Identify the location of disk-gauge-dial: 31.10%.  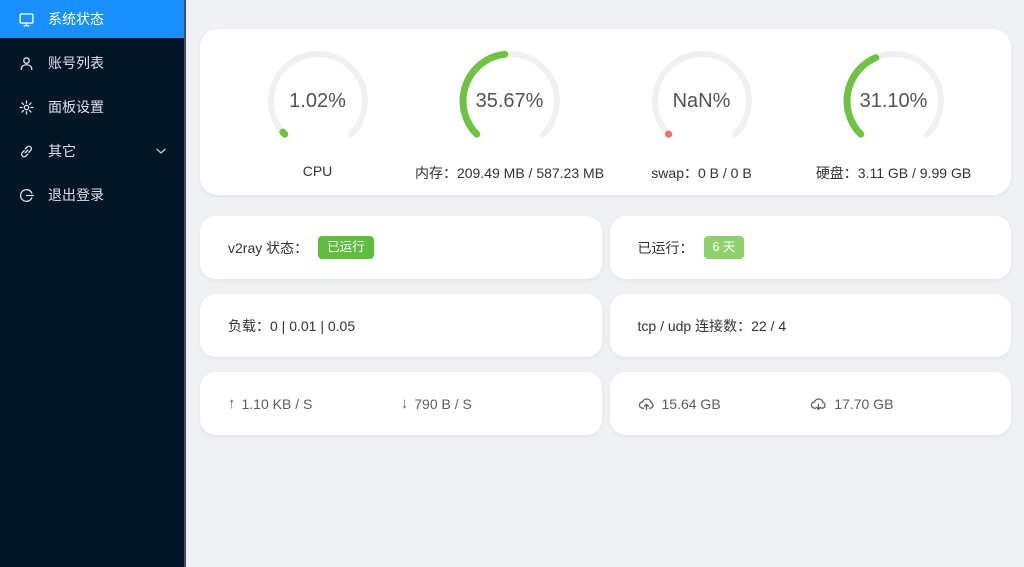
(894, 101).